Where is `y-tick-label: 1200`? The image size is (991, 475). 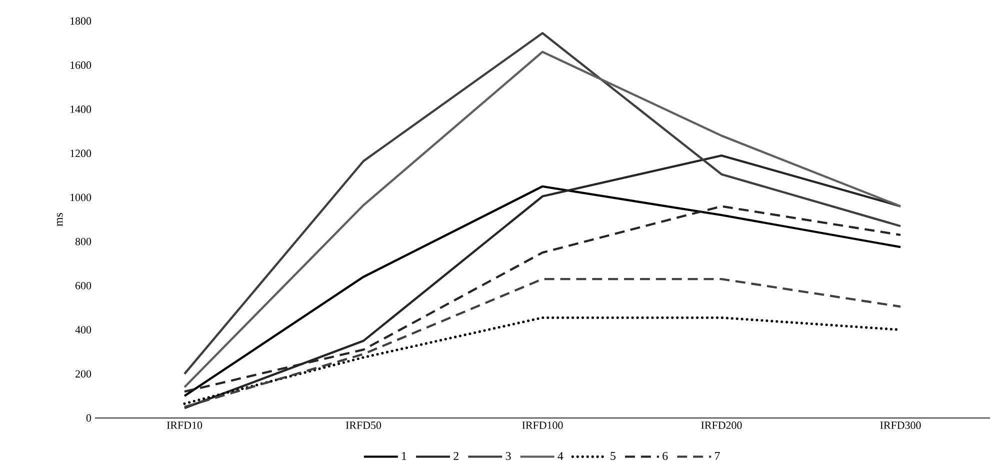
y-tick-label: 1200 is located at coordinates (81, 154).